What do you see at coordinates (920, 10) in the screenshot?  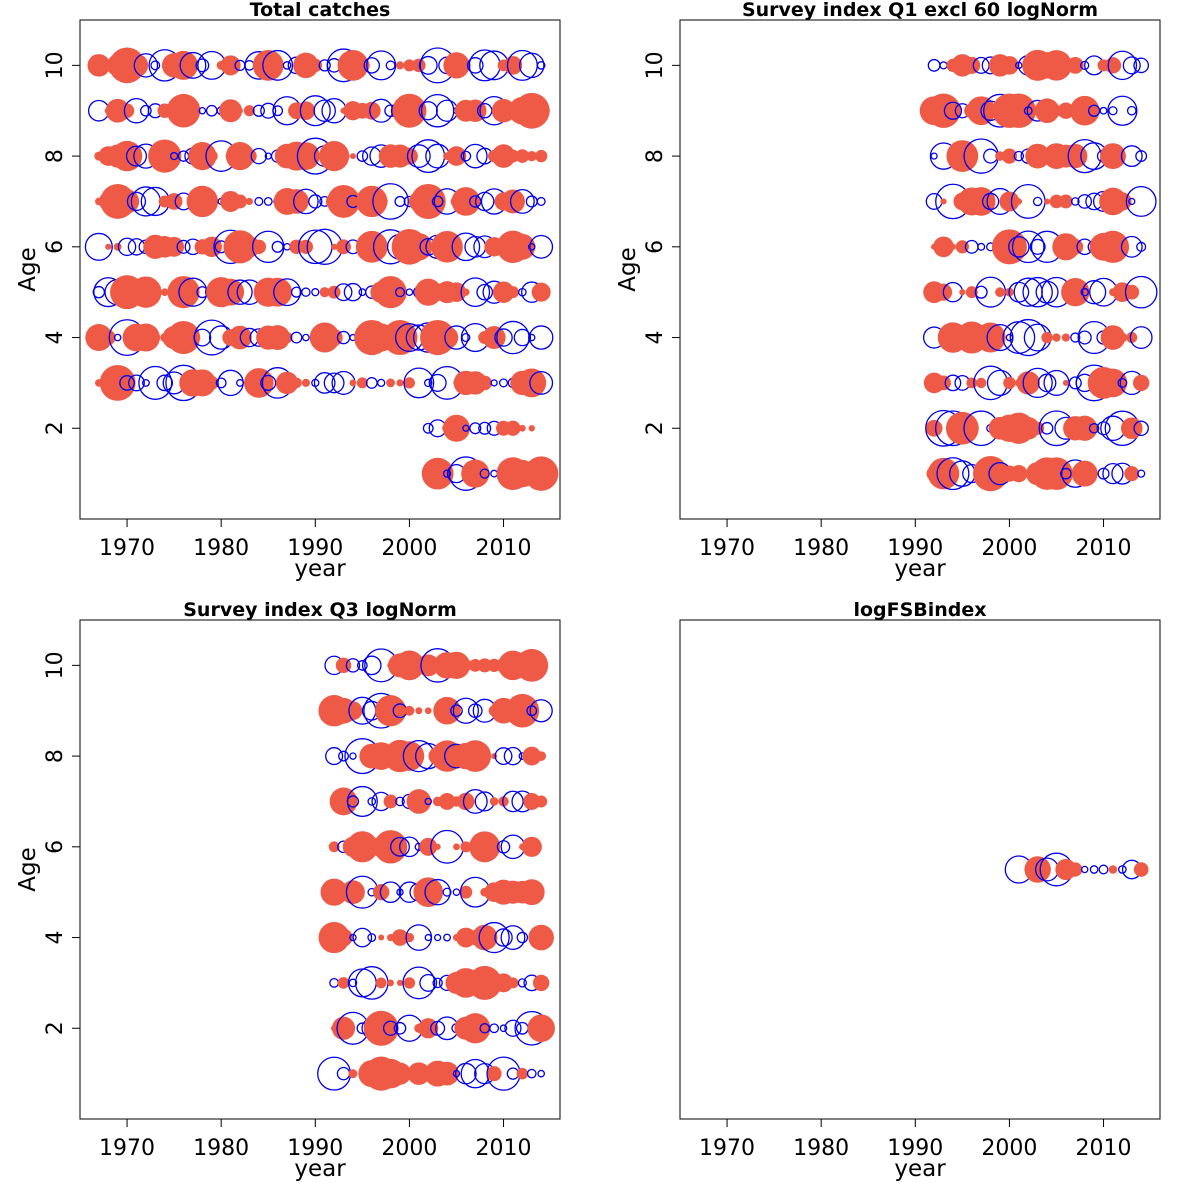 I see `panel-title: Survey index Q1 excl 60 logNorm` at bounding box center [920, 10].